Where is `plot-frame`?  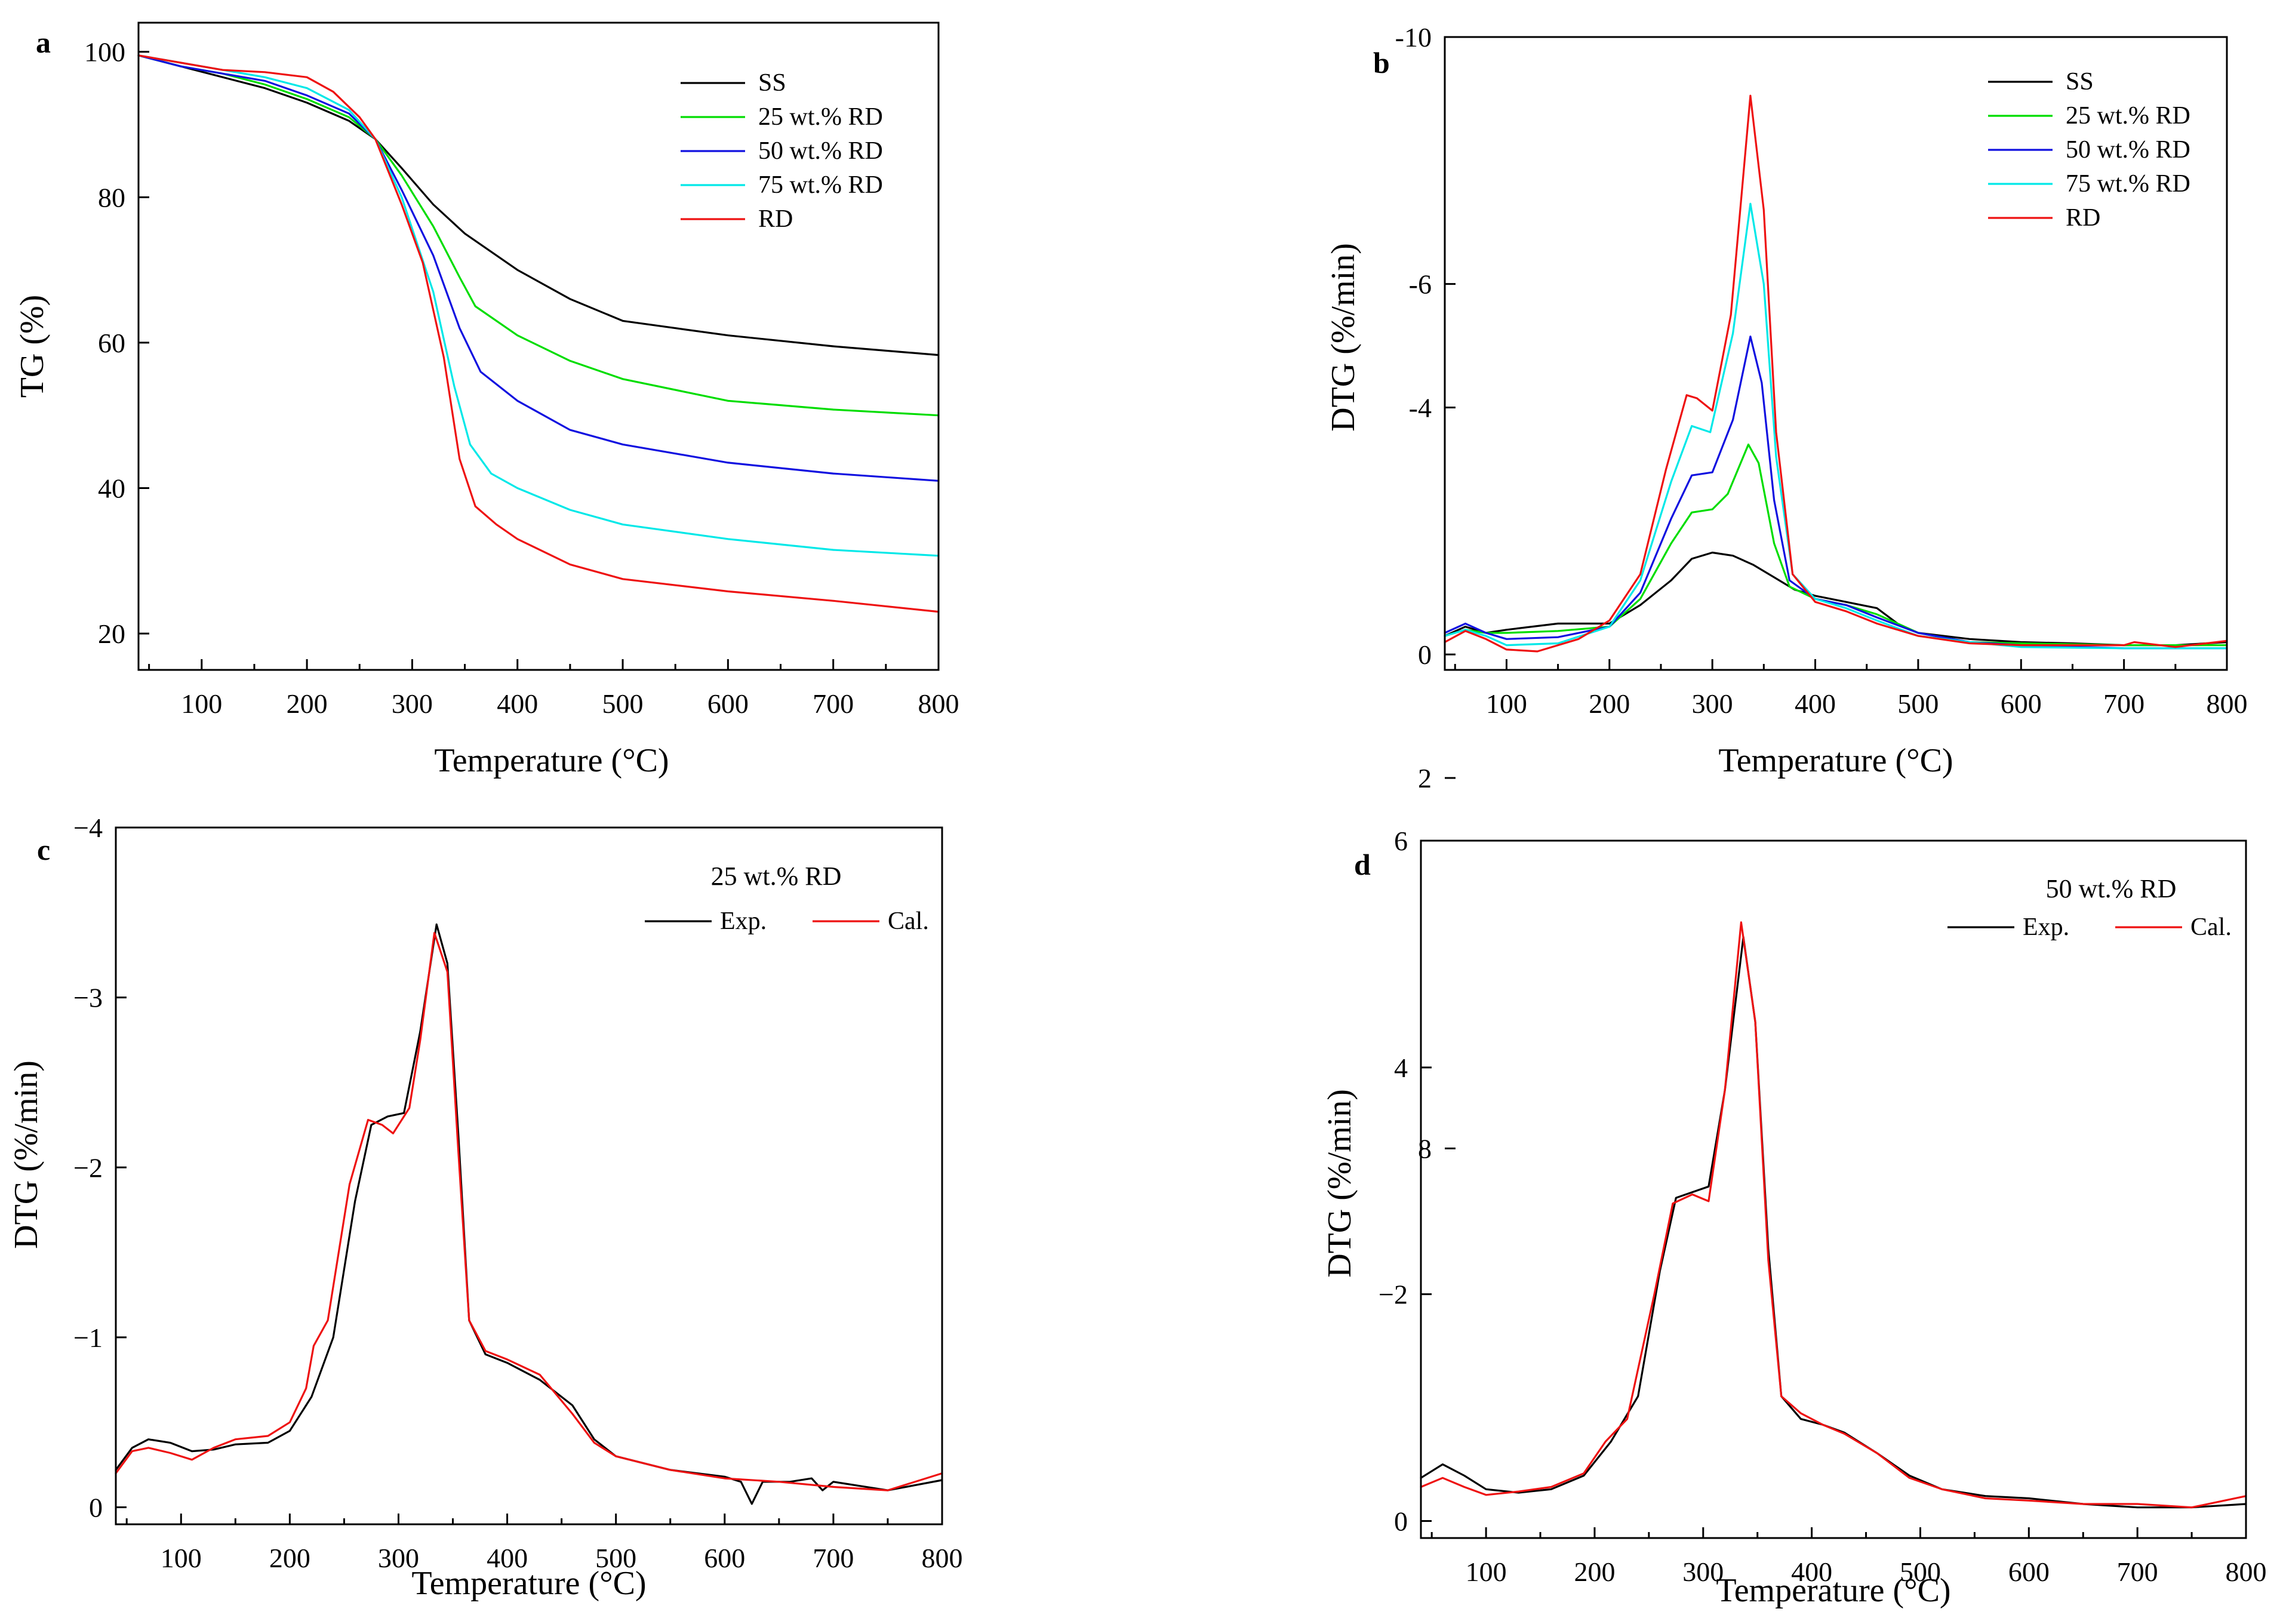 plot-frame is located at coordinates (1836, 353).